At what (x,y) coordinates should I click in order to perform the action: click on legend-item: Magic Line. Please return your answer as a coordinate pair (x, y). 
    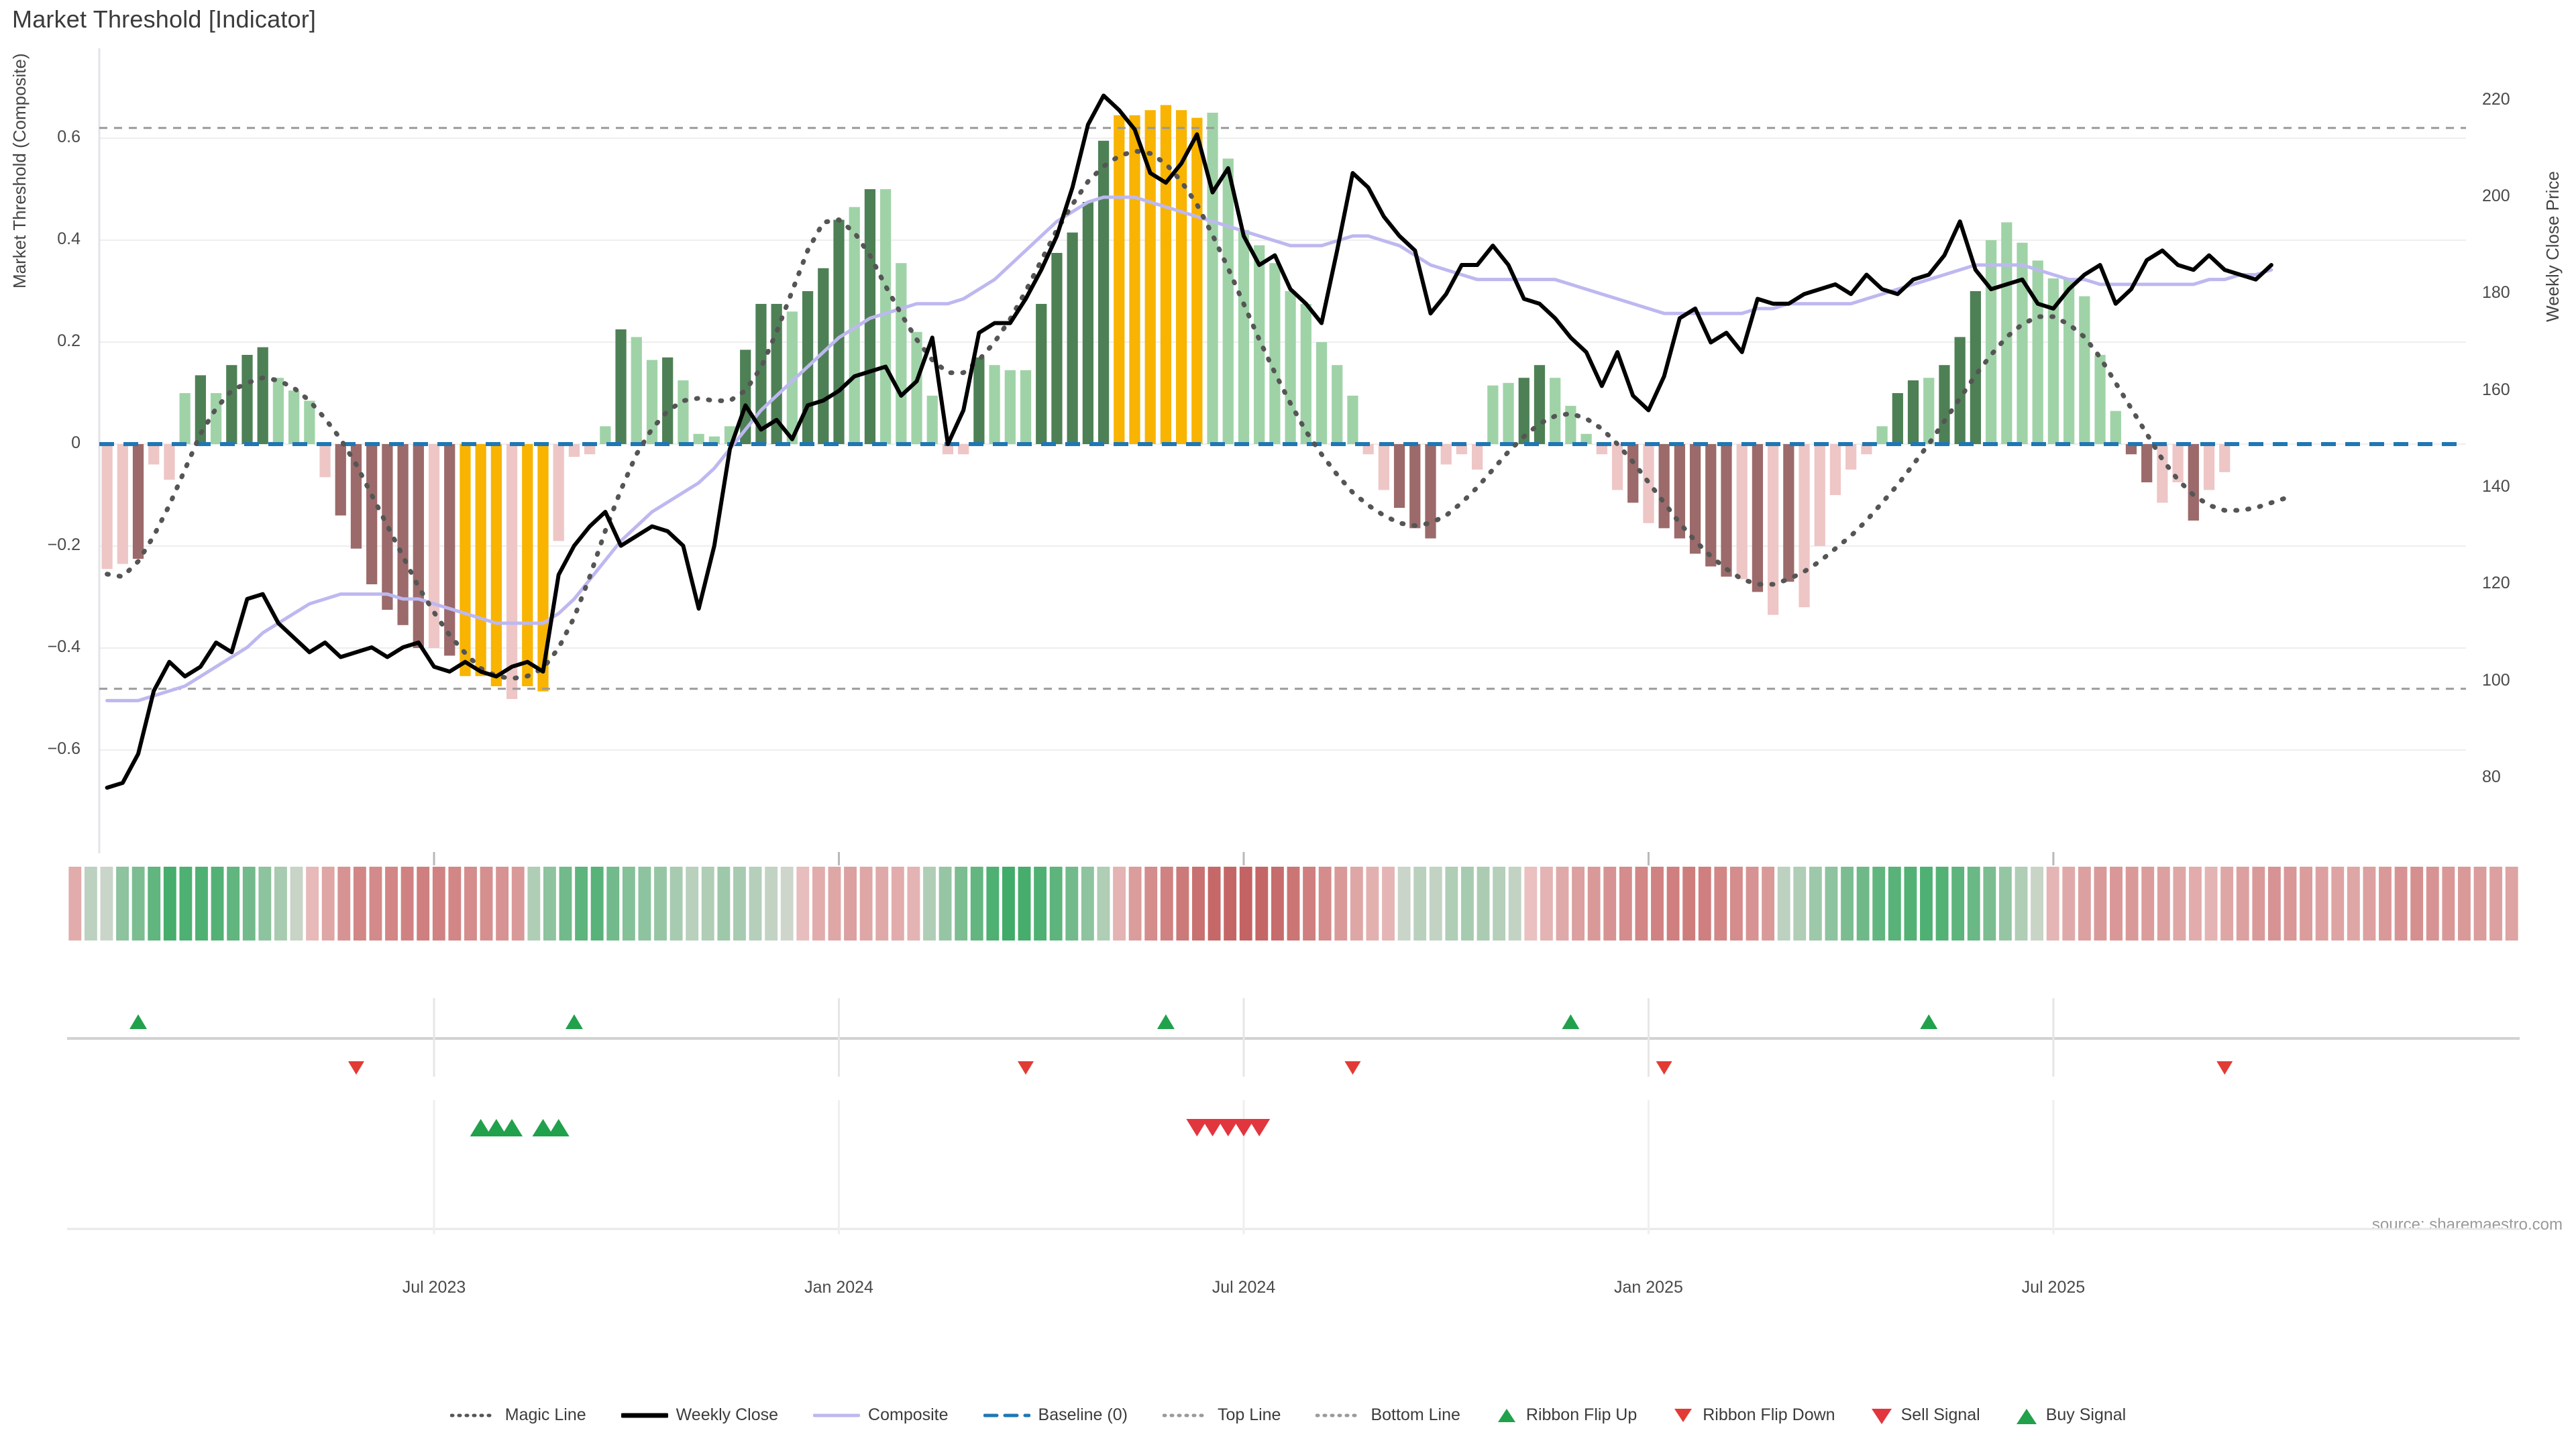
    Looking at the image, I should click on (517, 1415).